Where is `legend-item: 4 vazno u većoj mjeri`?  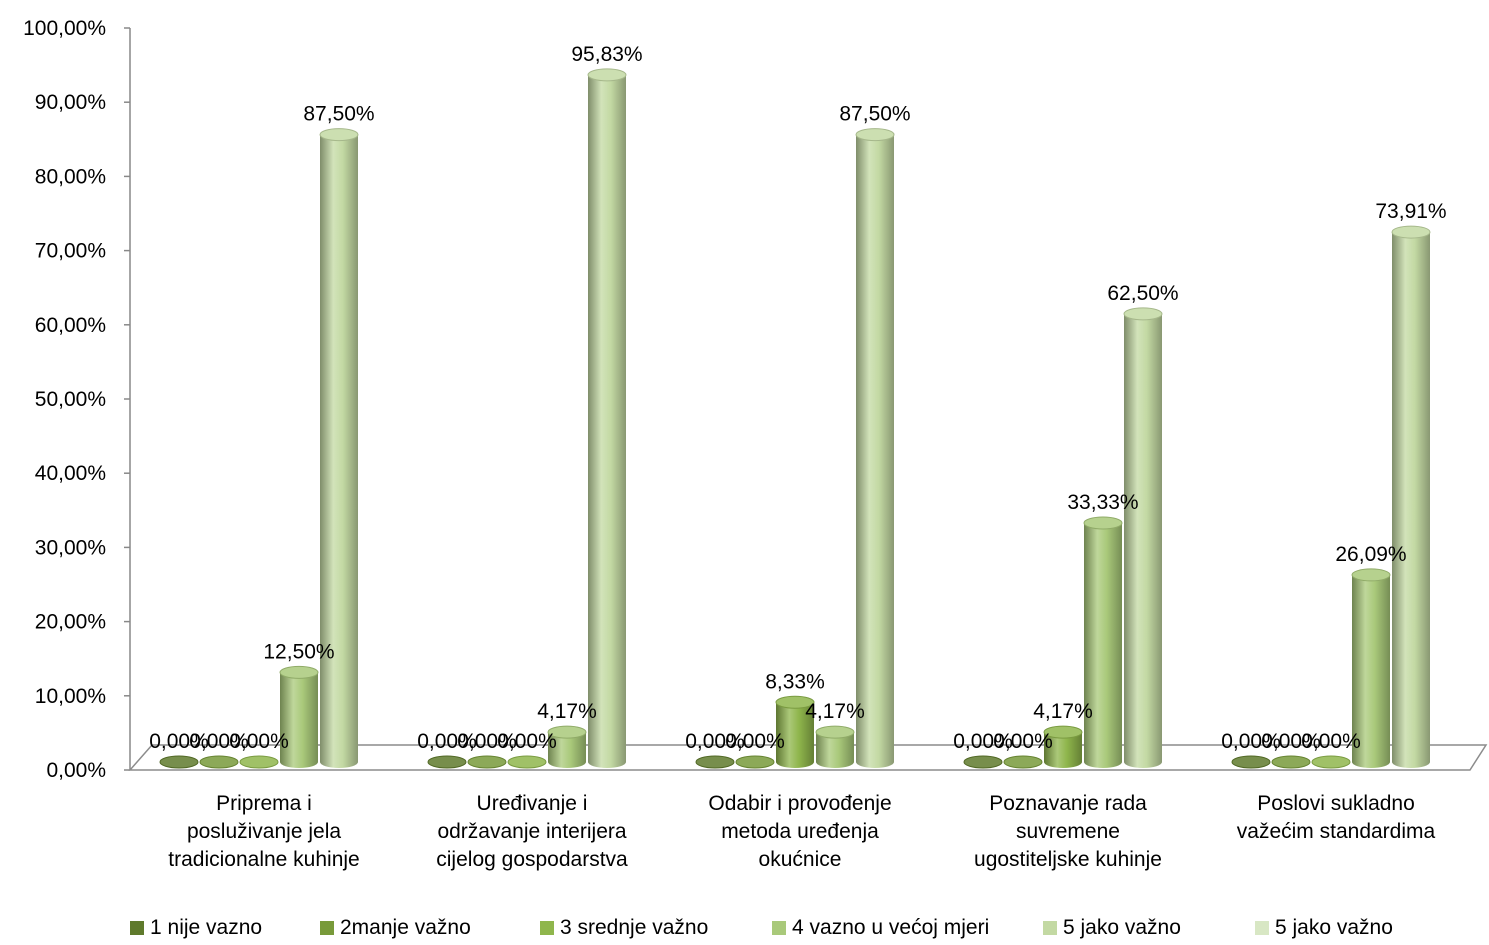 legend-item: 4 vazno u većoj mjeri is located at coordinates (880, 928).